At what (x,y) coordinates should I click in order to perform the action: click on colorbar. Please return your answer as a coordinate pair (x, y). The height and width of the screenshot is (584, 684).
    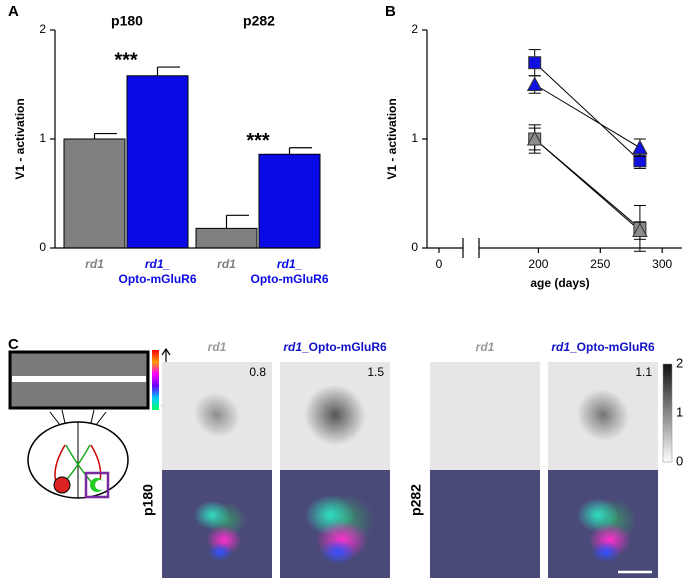
    Looking at the image, I should click on (667, 413).